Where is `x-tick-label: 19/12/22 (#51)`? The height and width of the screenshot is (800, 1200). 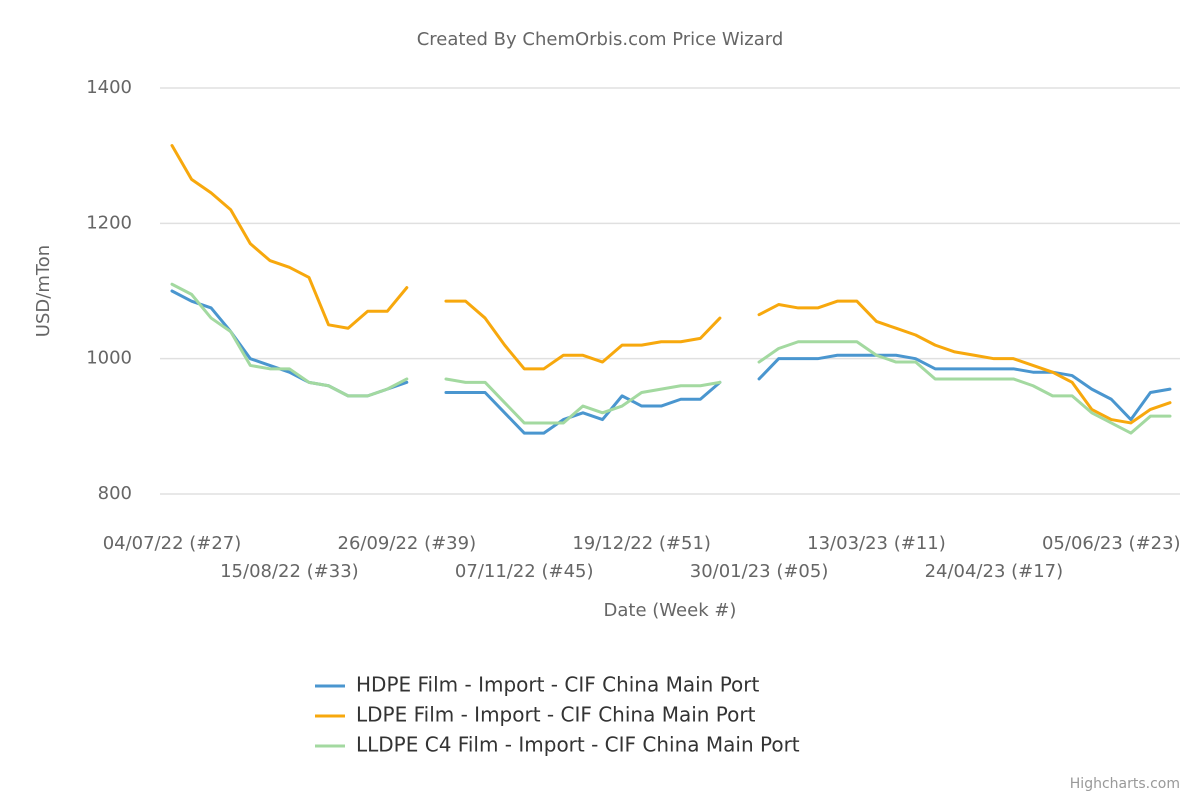
x-tick-label: 19/12/22 (#51) is located at coordinates (641, 543).